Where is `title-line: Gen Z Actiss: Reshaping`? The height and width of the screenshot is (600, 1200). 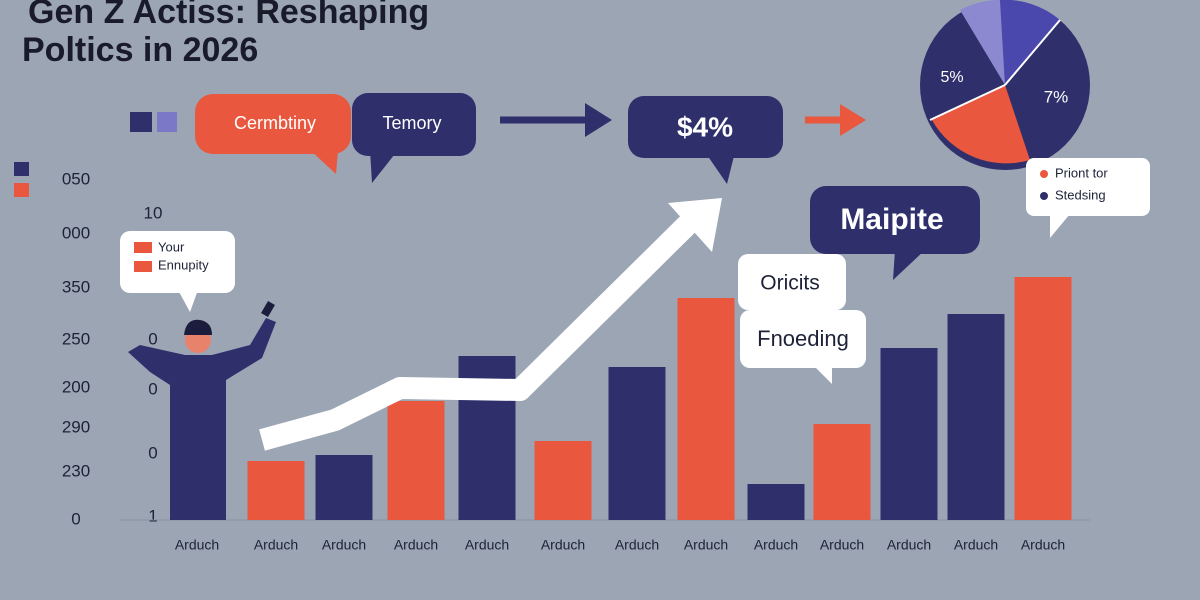
title-line: Gen Z Actiss: Reshaping is located at coordinates (228, 15).